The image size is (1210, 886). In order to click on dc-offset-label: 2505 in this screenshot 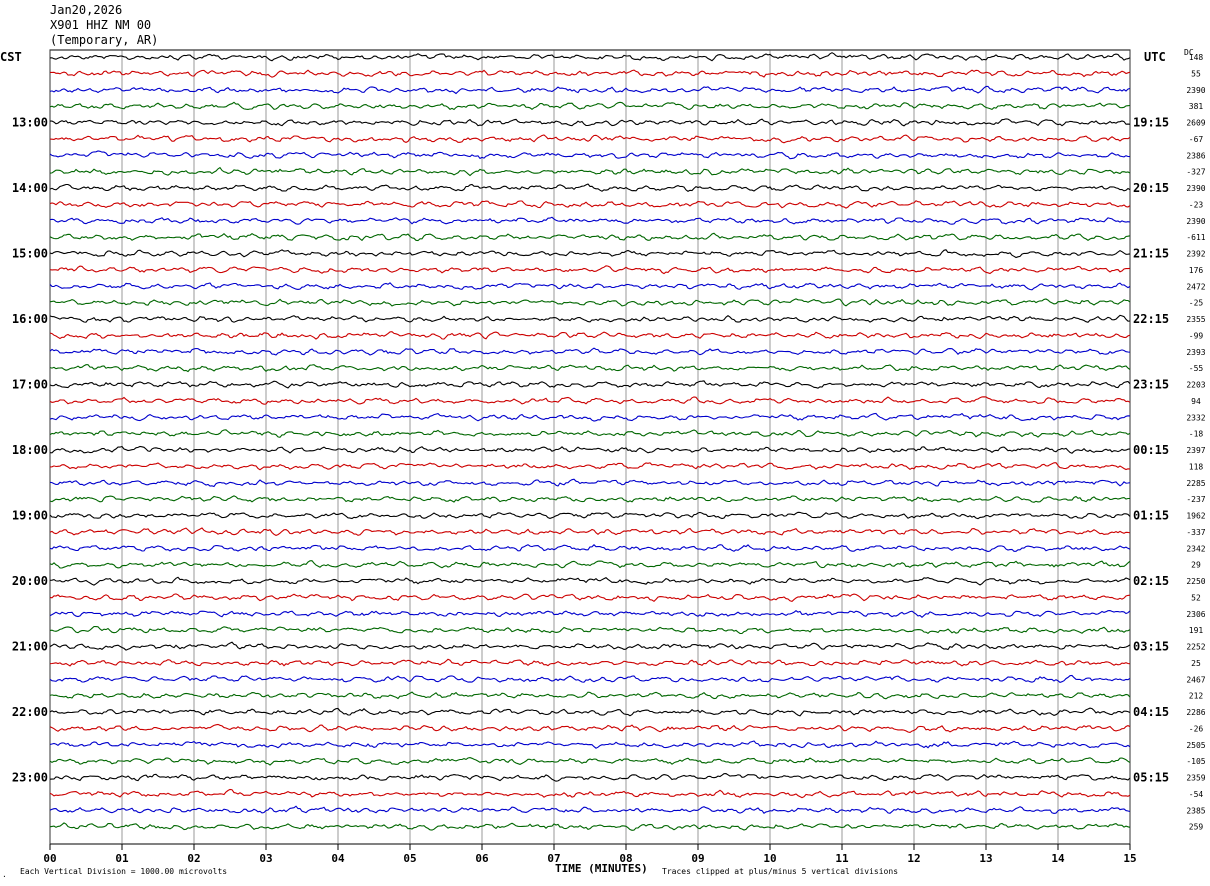, I will do `click(1195, 745)`.